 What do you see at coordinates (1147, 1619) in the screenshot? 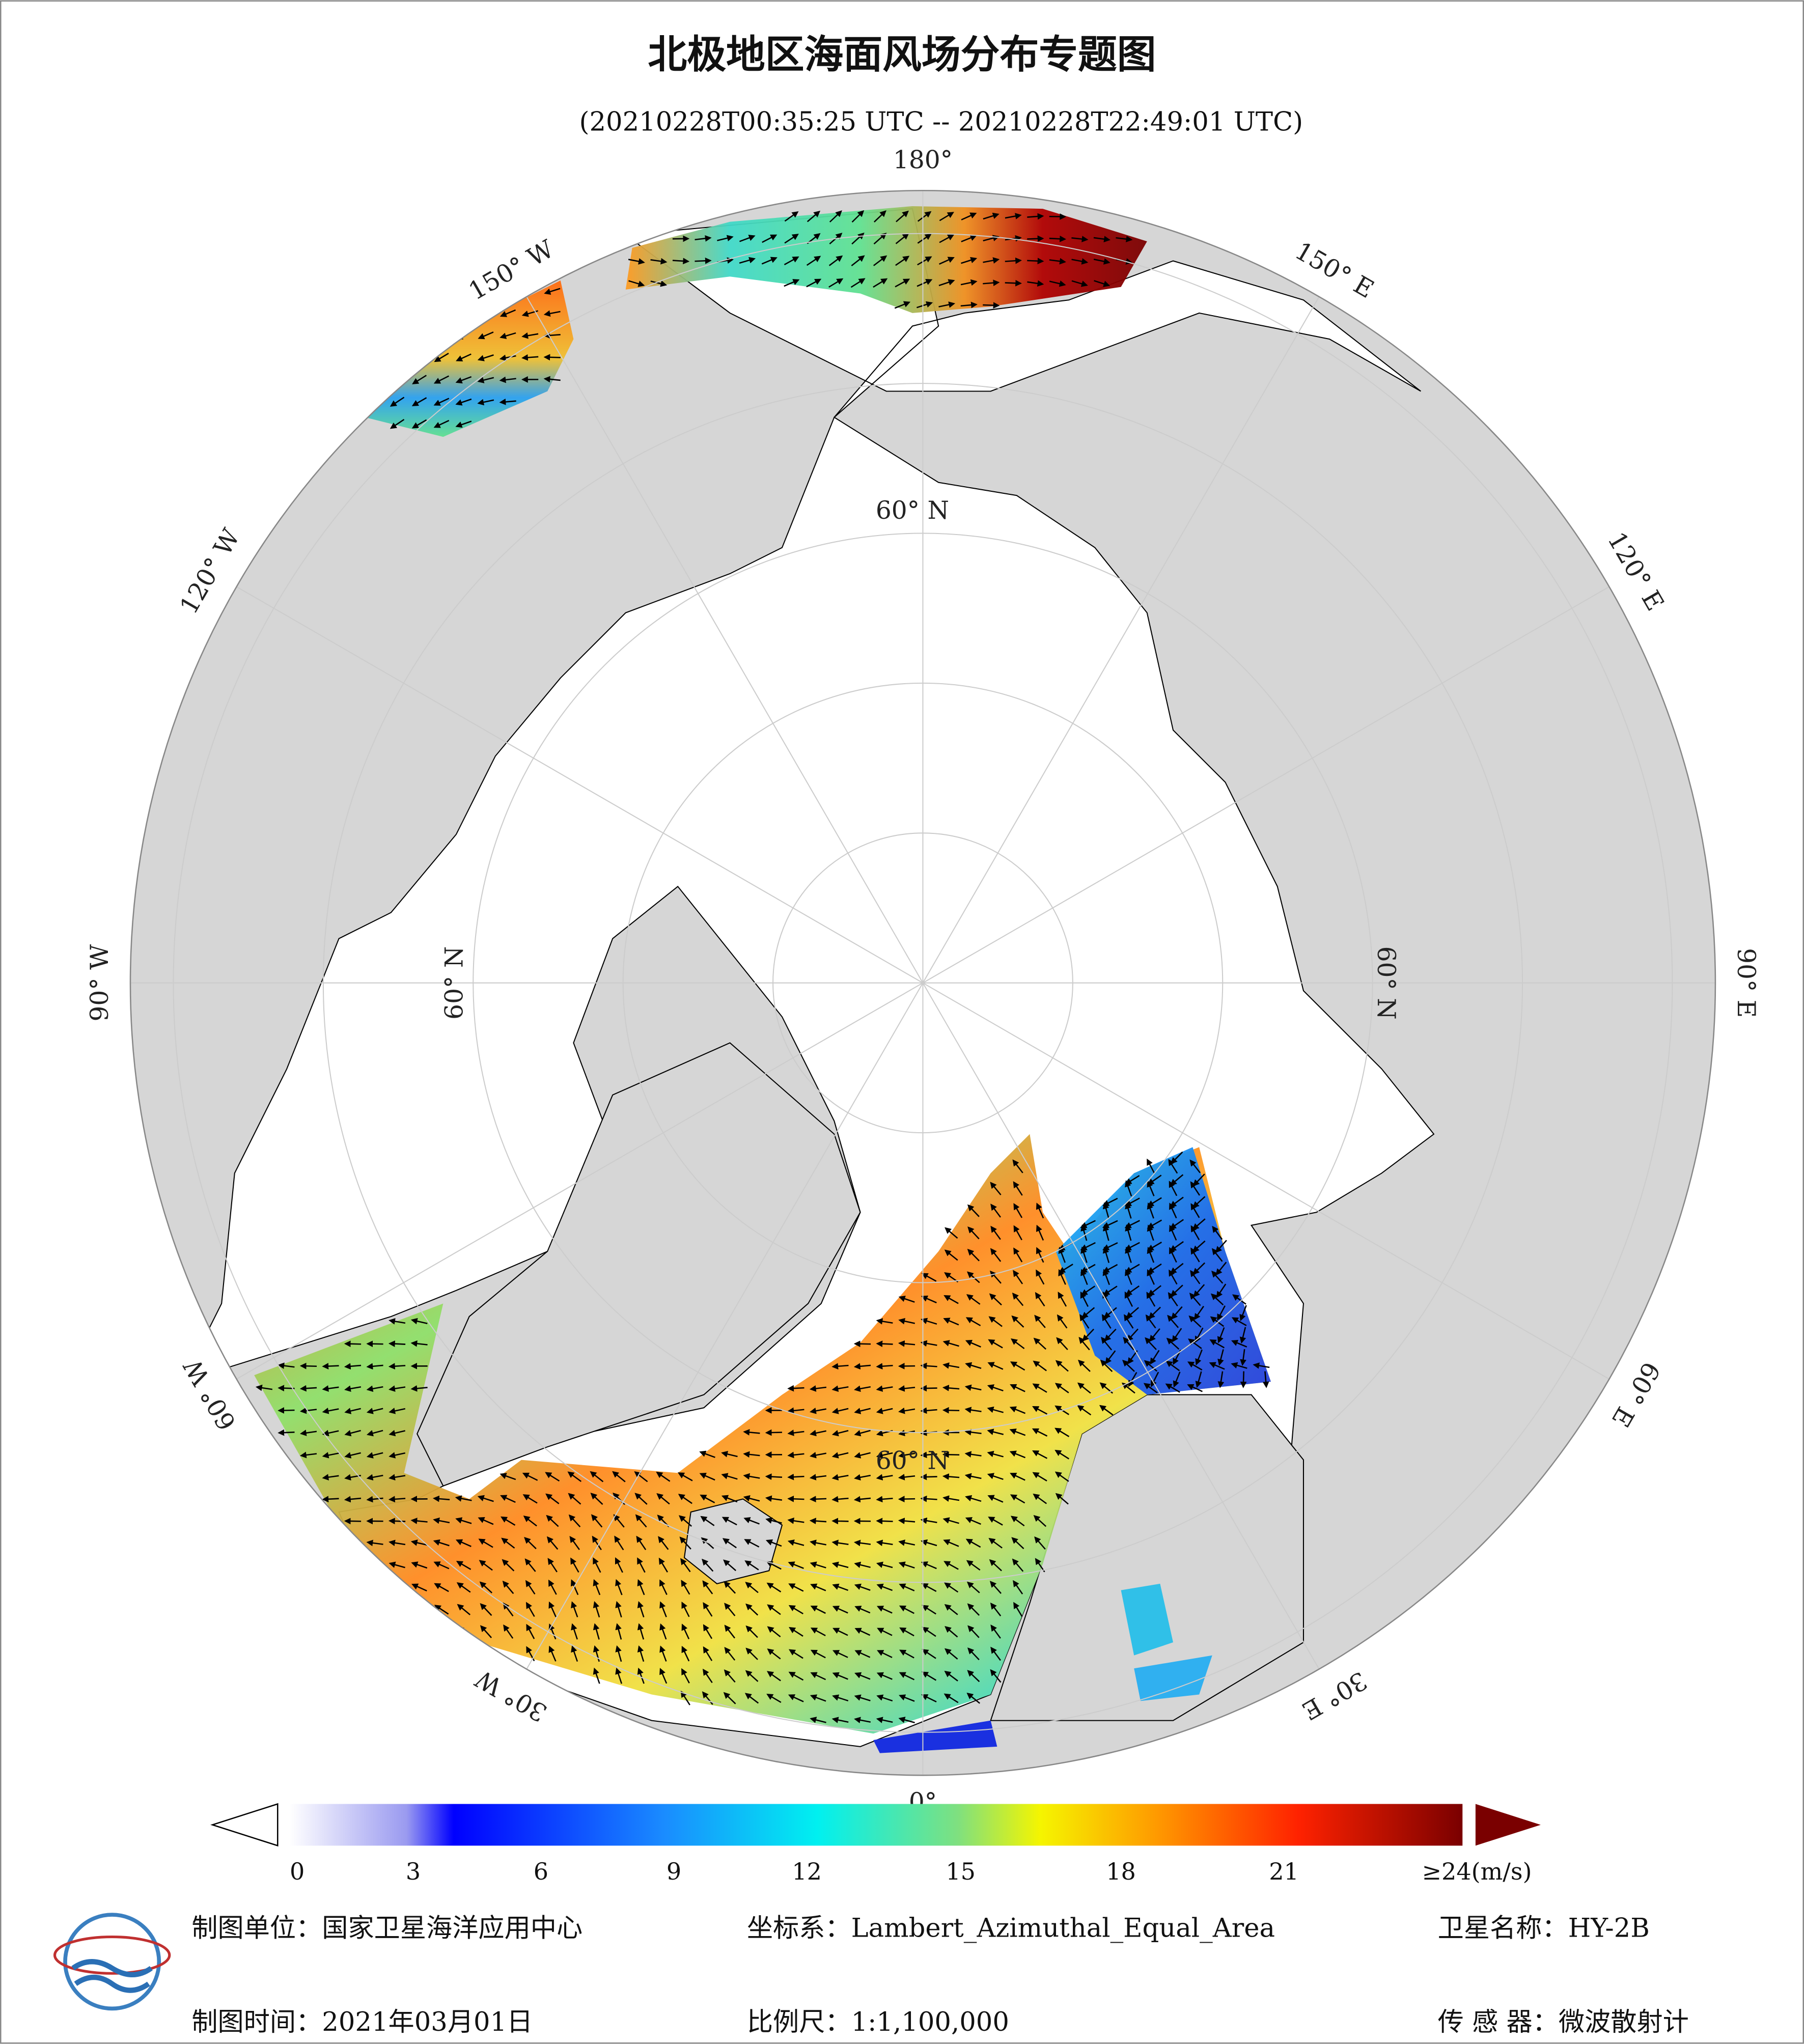
I see `wind-patch-baltic` at bounding box center [1147, 1619].